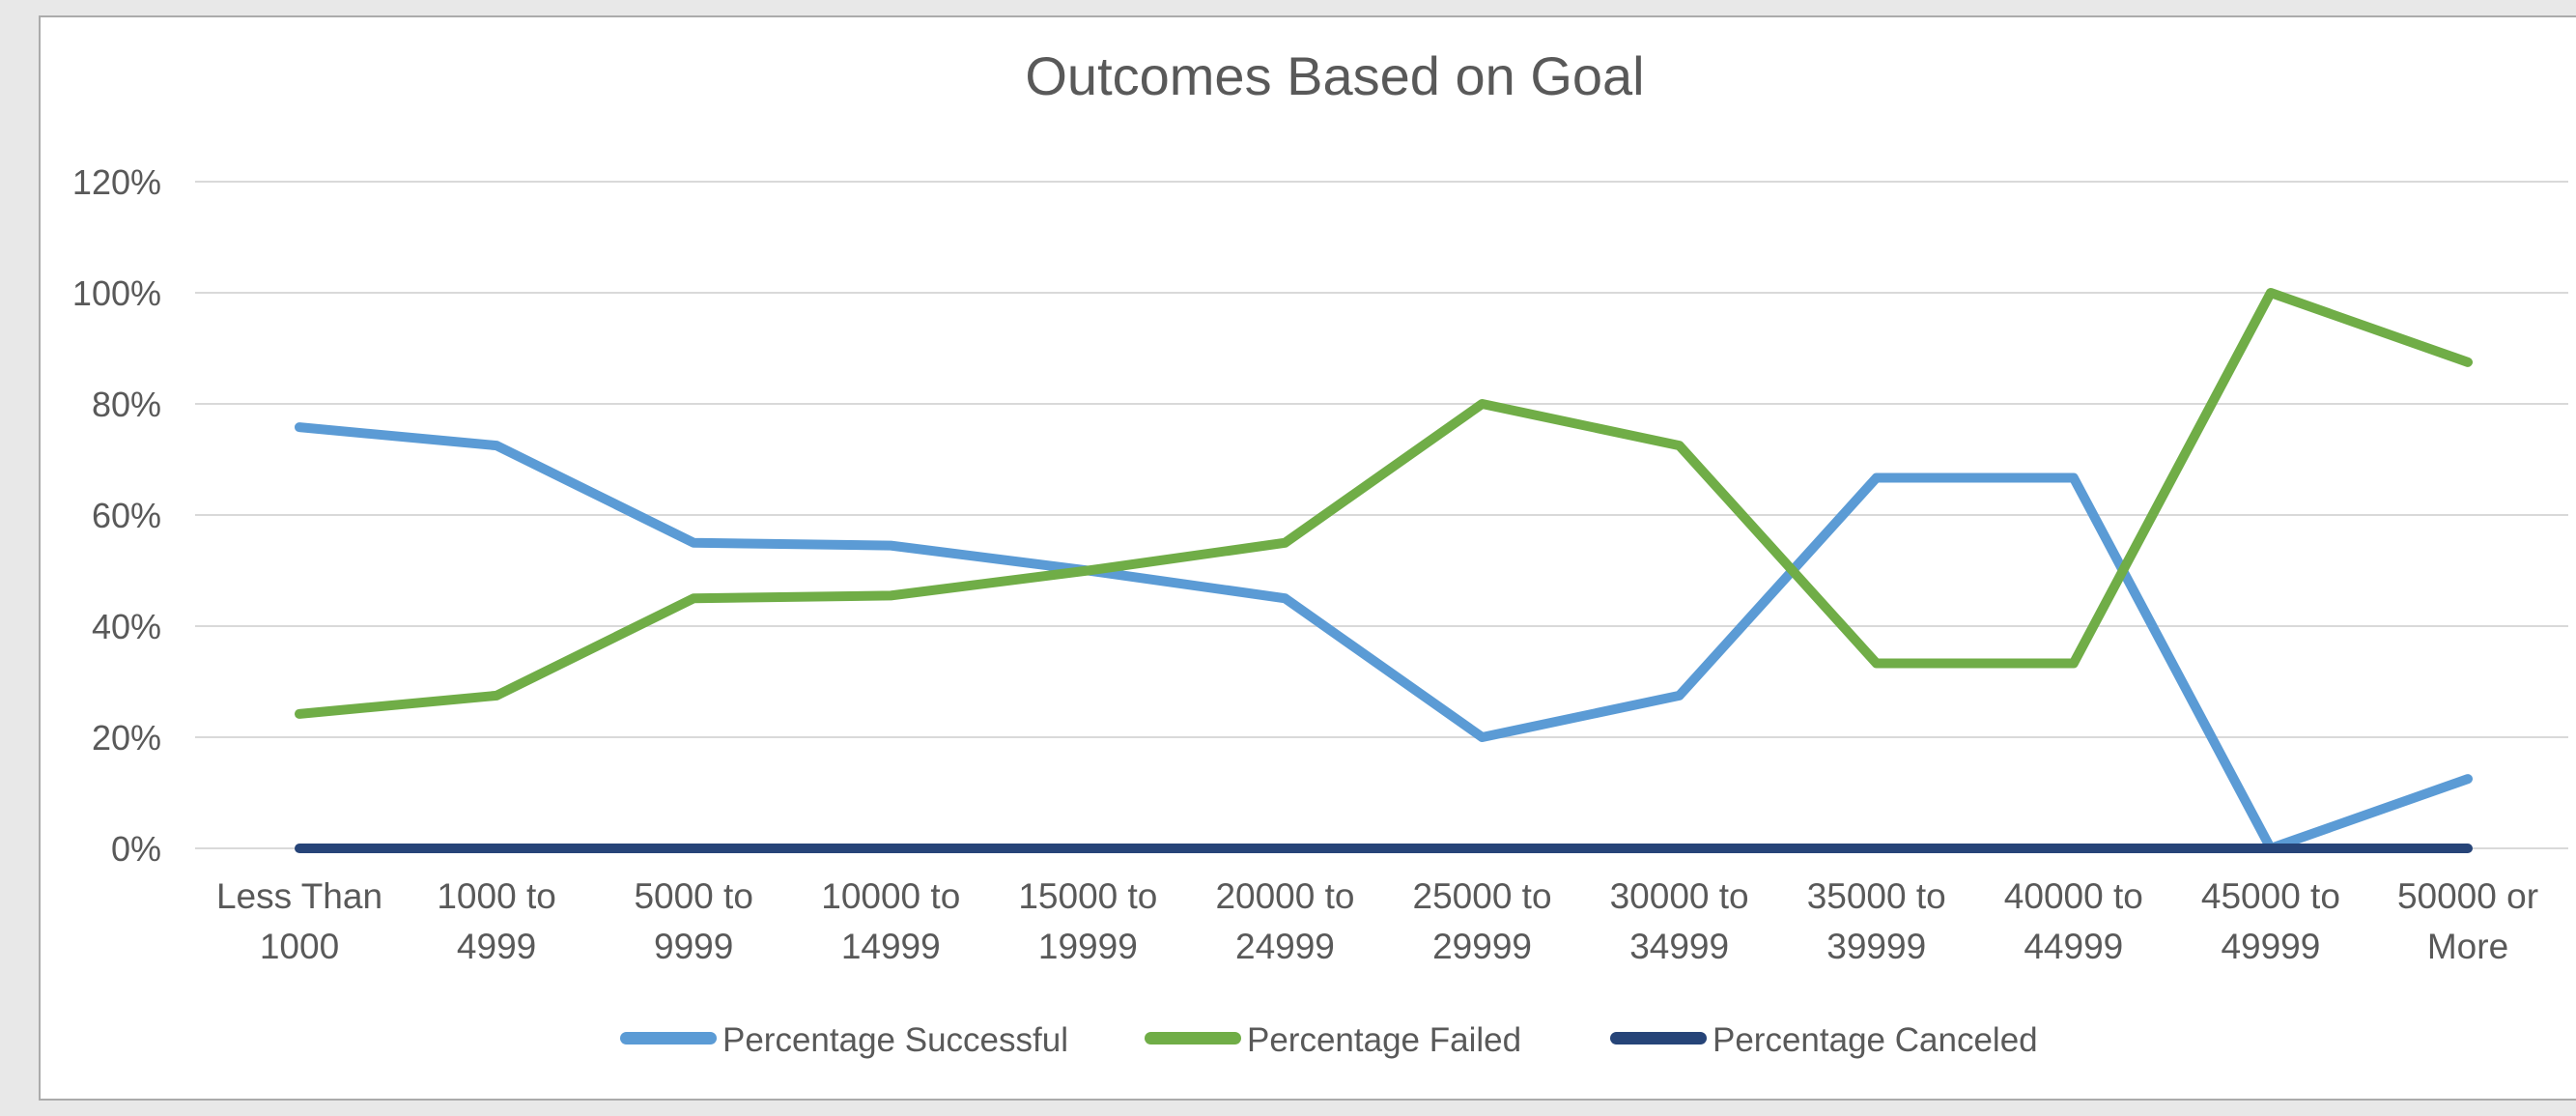 Image resolution: width=2576 pixels, height=1116 pixels. What do you see at coordinates (668, 1038) in the screenshot?
I see `legend-swatch-percentage-successful` at bounding box center [668, 1038].